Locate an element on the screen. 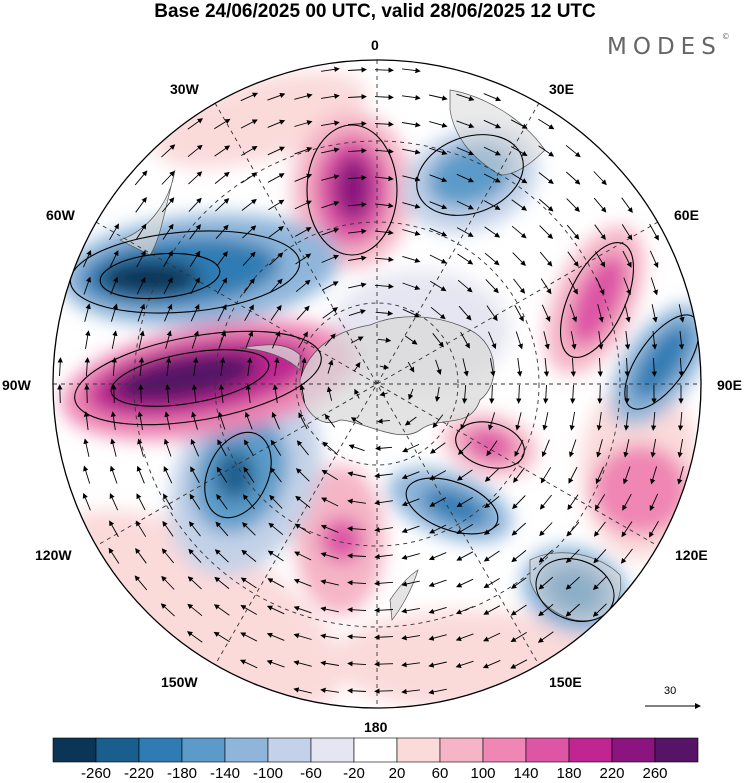 This screenshot has width=750, height=783. colorbar-tick-label: -100 is located at coordinates (268, 773).